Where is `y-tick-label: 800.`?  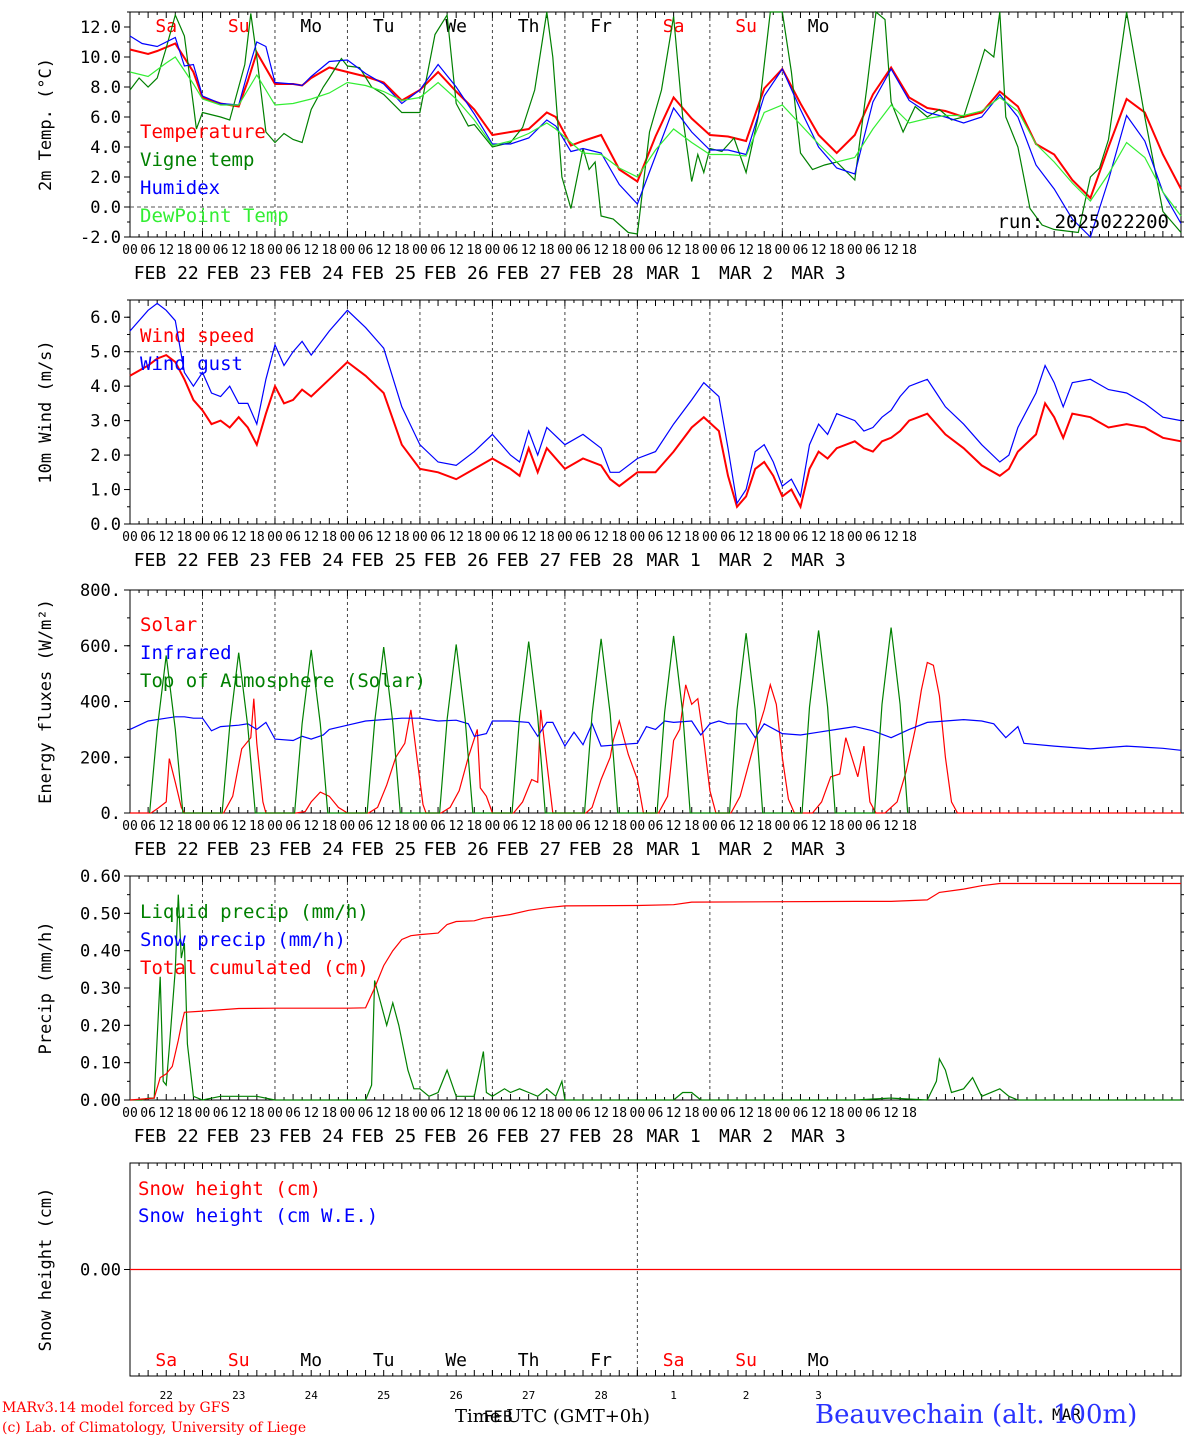
y-tick-label: 800. is located at coordinates (100, 591).